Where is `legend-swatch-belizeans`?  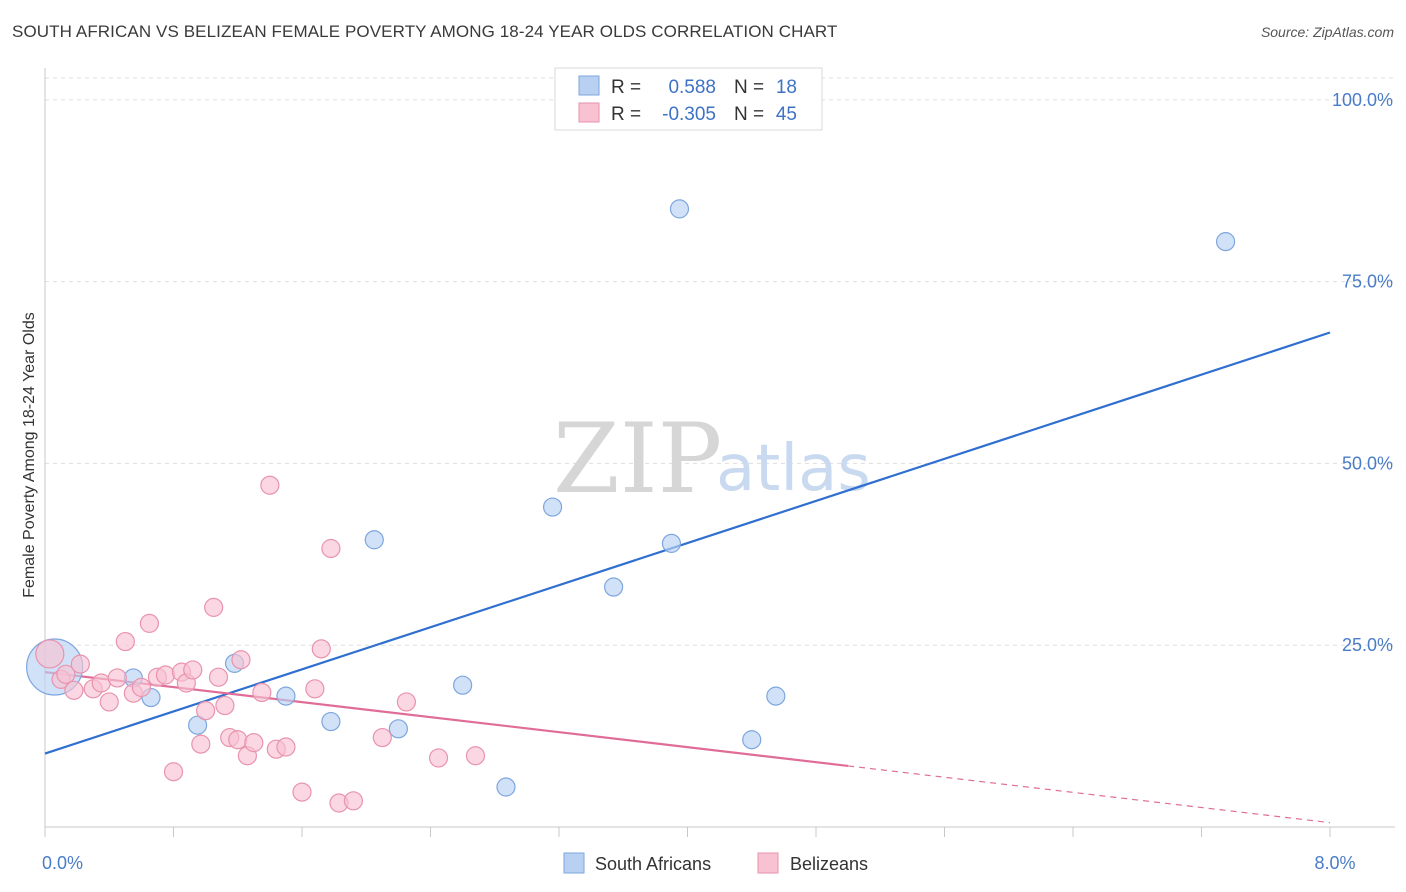
legend-swatch-belizeans is located at coordinates (589, 112).